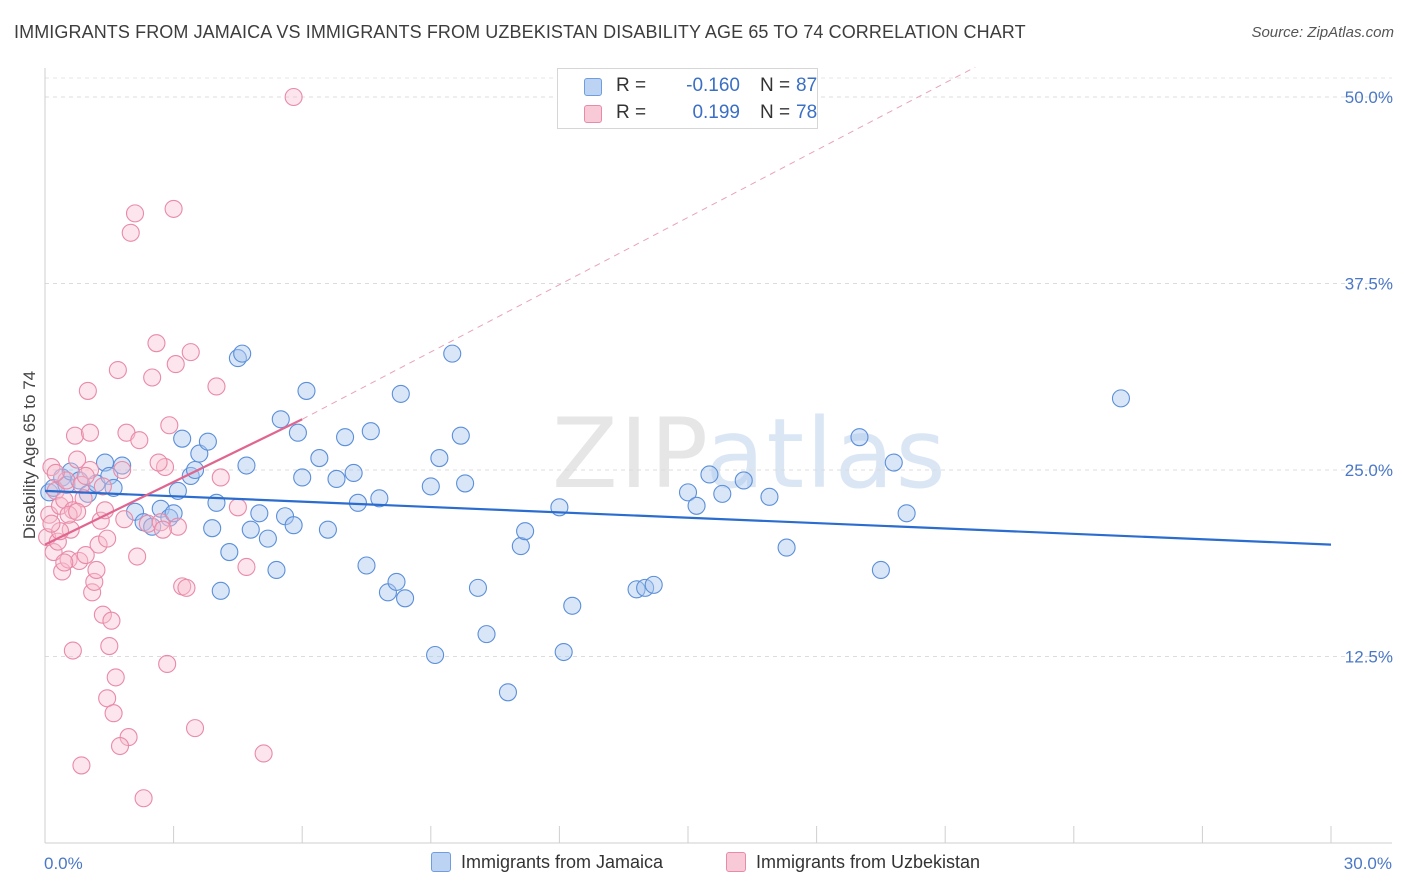 Image resolution: width=1406 pixels, height=892 pixels. Describe the element at coordinates (593, 87) in the screenshot. I see `jamaica-swatch` at that location.